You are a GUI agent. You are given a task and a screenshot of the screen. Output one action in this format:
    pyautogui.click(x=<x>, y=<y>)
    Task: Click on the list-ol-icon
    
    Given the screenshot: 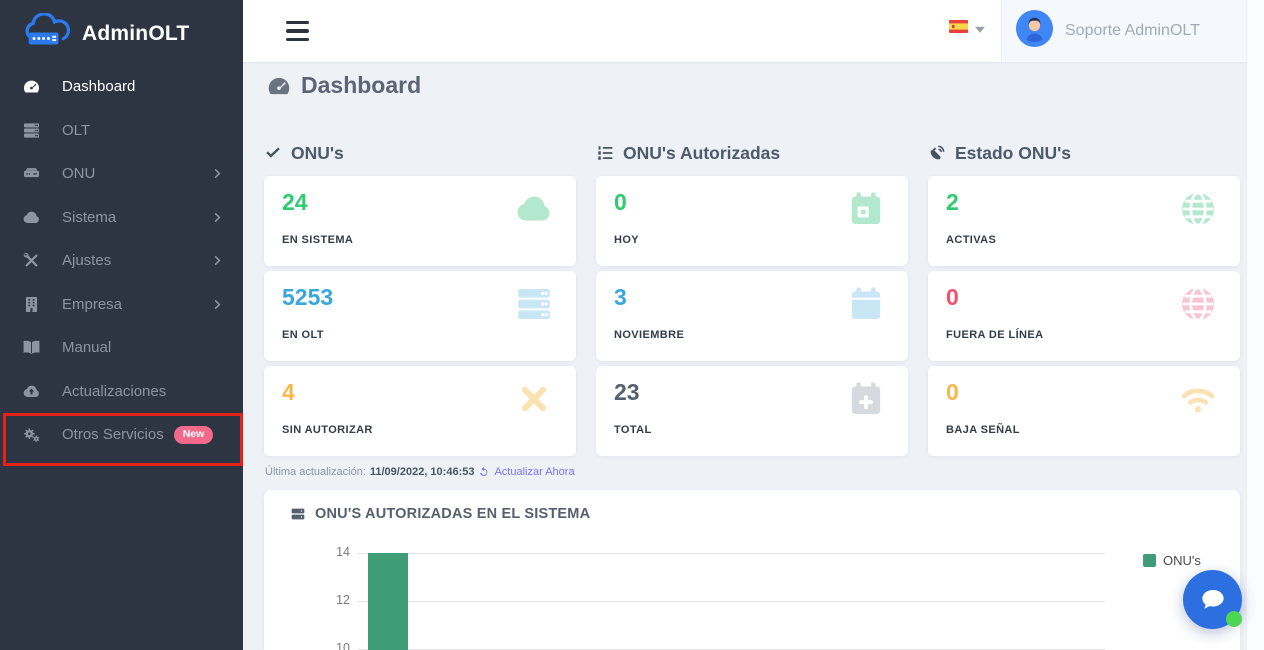 What is the action you would take?
    pyautogui.click(x=605, y=153)
    